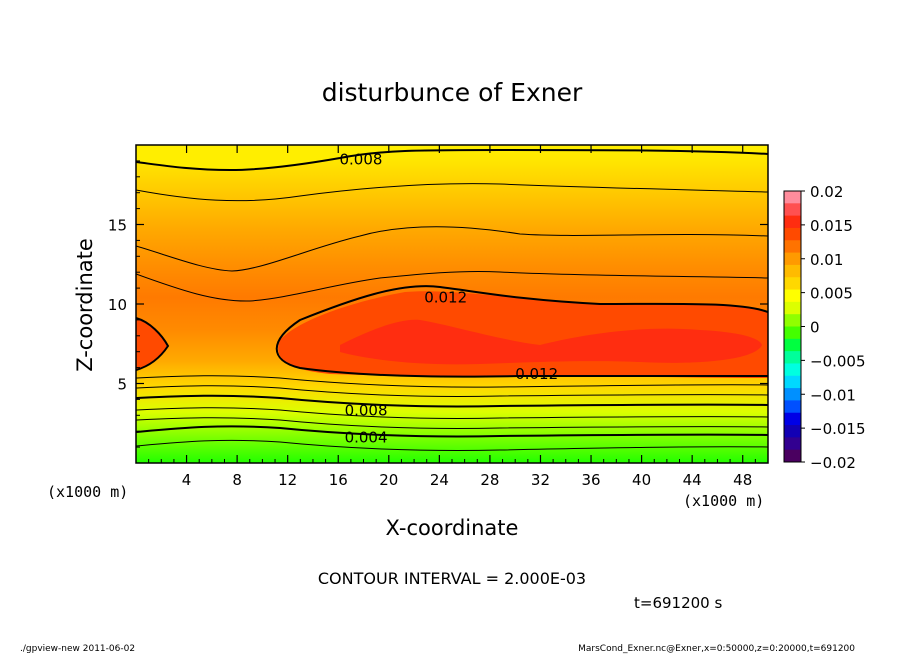  I want to click on x-axis-title: X-coordinate, so click(452, 528).